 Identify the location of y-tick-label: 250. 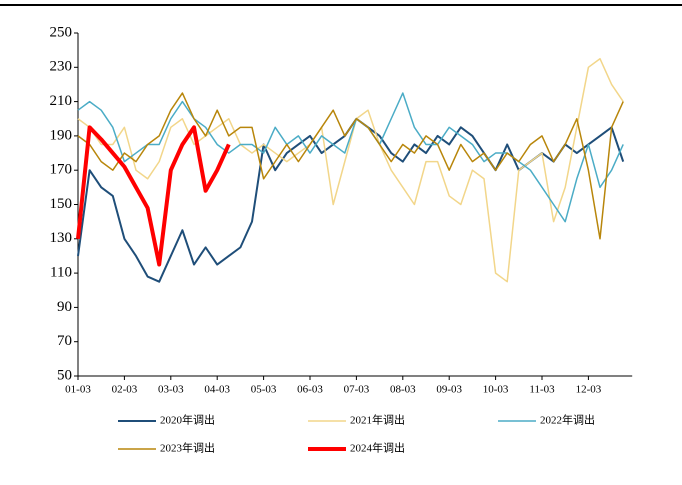
(61, 32).